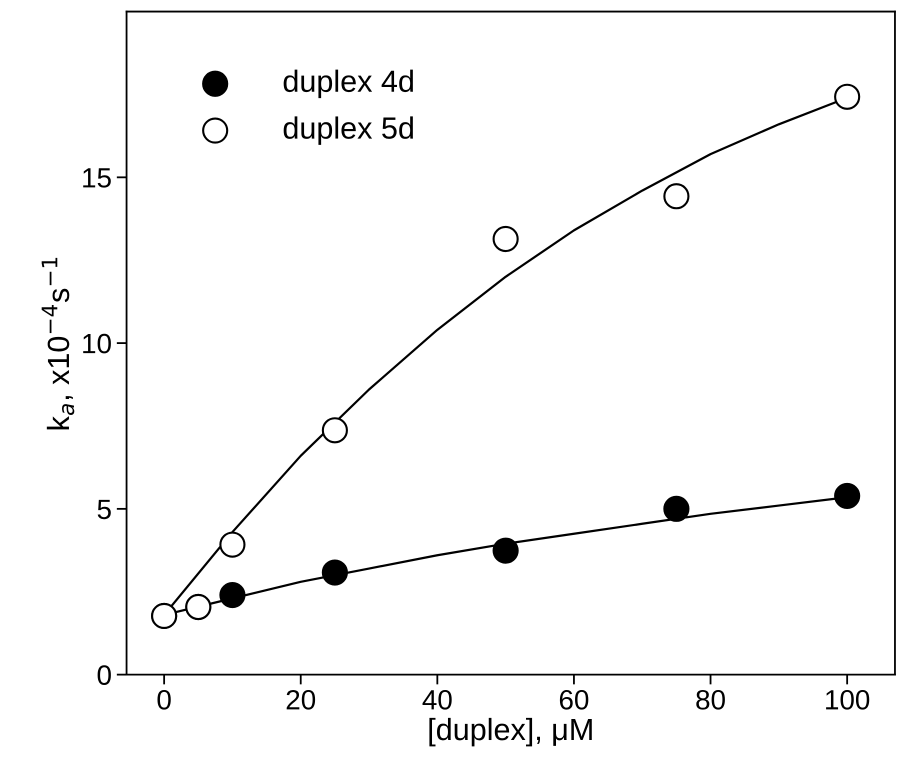  Describe the element at coordinates (104, 675) in the screenshot. I see `y-tick-label: 0` at that location.